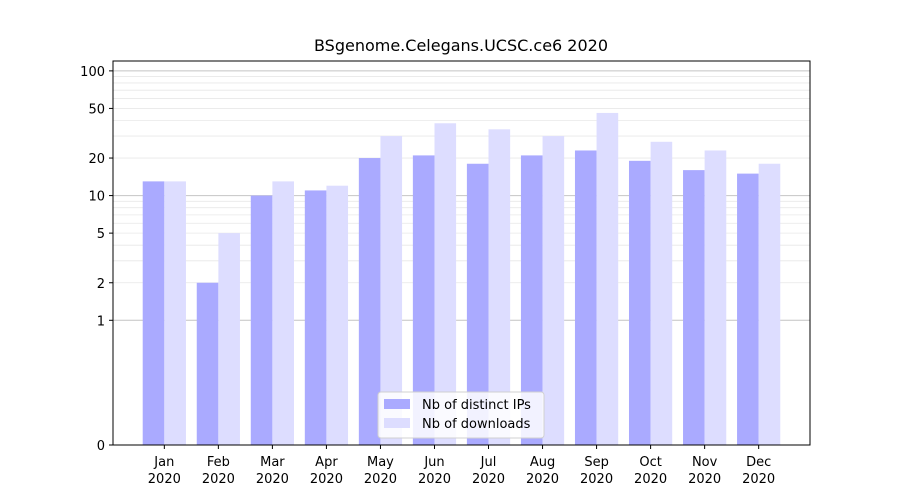  What do you see at coordinates (650, 471) in the screenshot?
I see `x-tick-label: Oct 2020` at bounding box center [650, 471].